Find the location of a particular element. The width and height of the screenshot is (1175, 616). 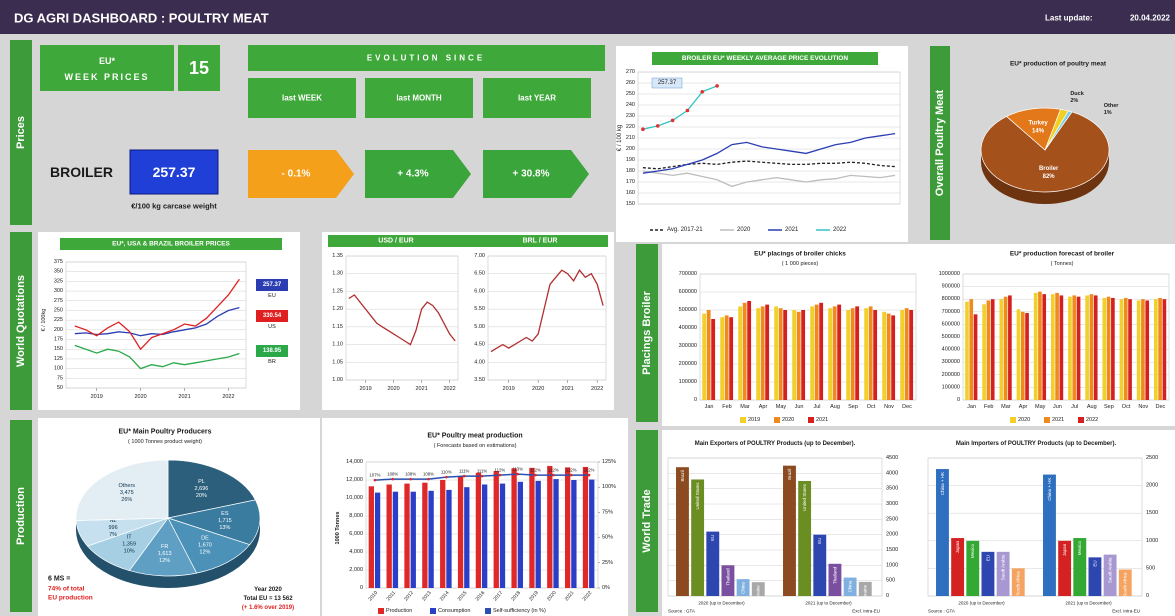

y-tick-label: 1000 is located at coordinates (1152, 541).